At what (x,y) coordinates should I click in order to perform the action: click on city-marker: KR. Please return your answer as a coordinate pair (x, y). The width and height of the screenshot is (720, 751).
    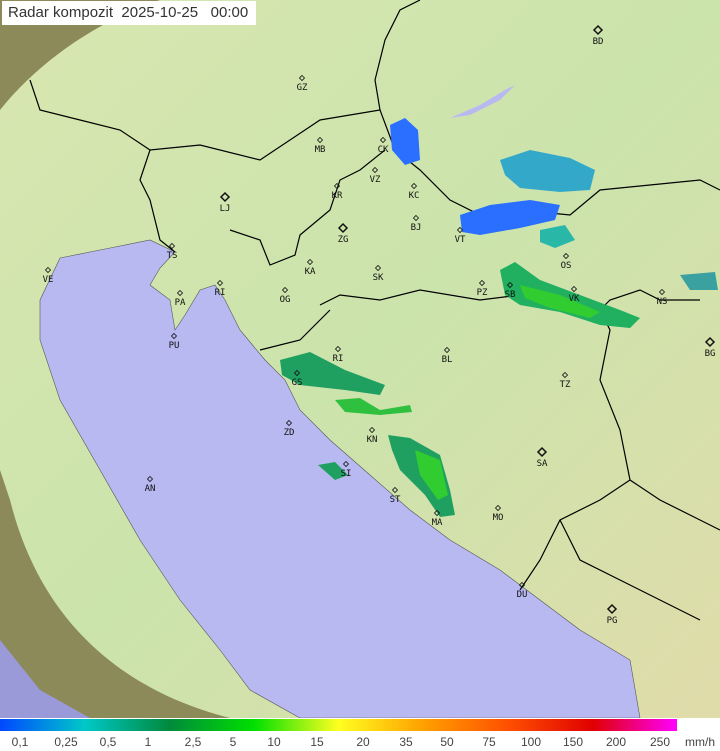
    Looking at the image, I should click on (337, 192).